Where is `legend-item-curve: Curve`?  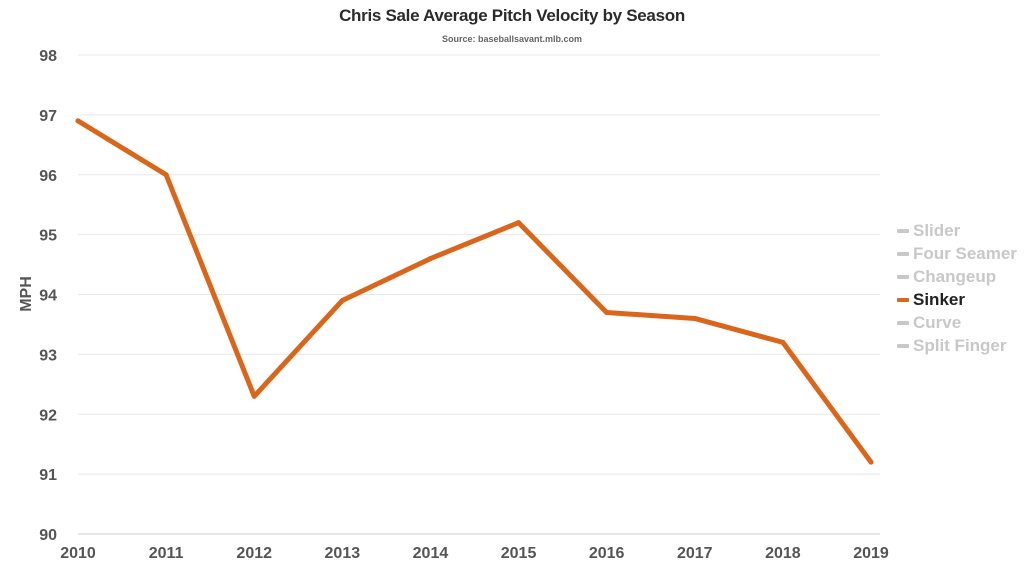
legend-item-curve: Curve is located at coordinates (957, 322).